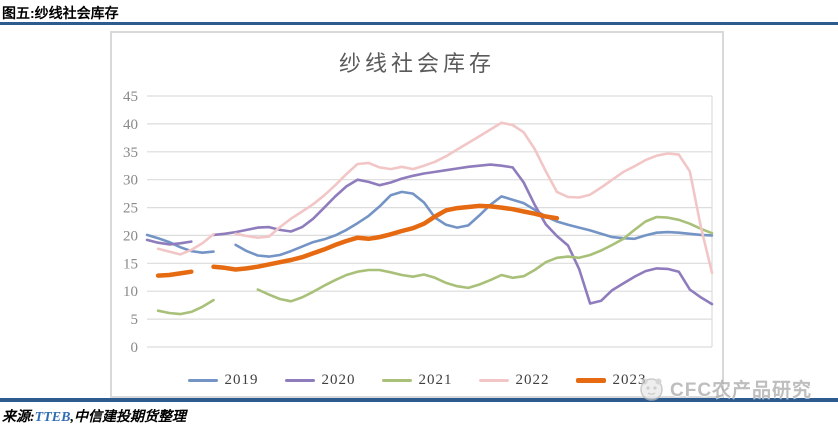 The height and width of the screenshot is (433, 838). Describe the element at coordinates (241, 380) in the screenshot. I see `legend-label: 2019` at that location.